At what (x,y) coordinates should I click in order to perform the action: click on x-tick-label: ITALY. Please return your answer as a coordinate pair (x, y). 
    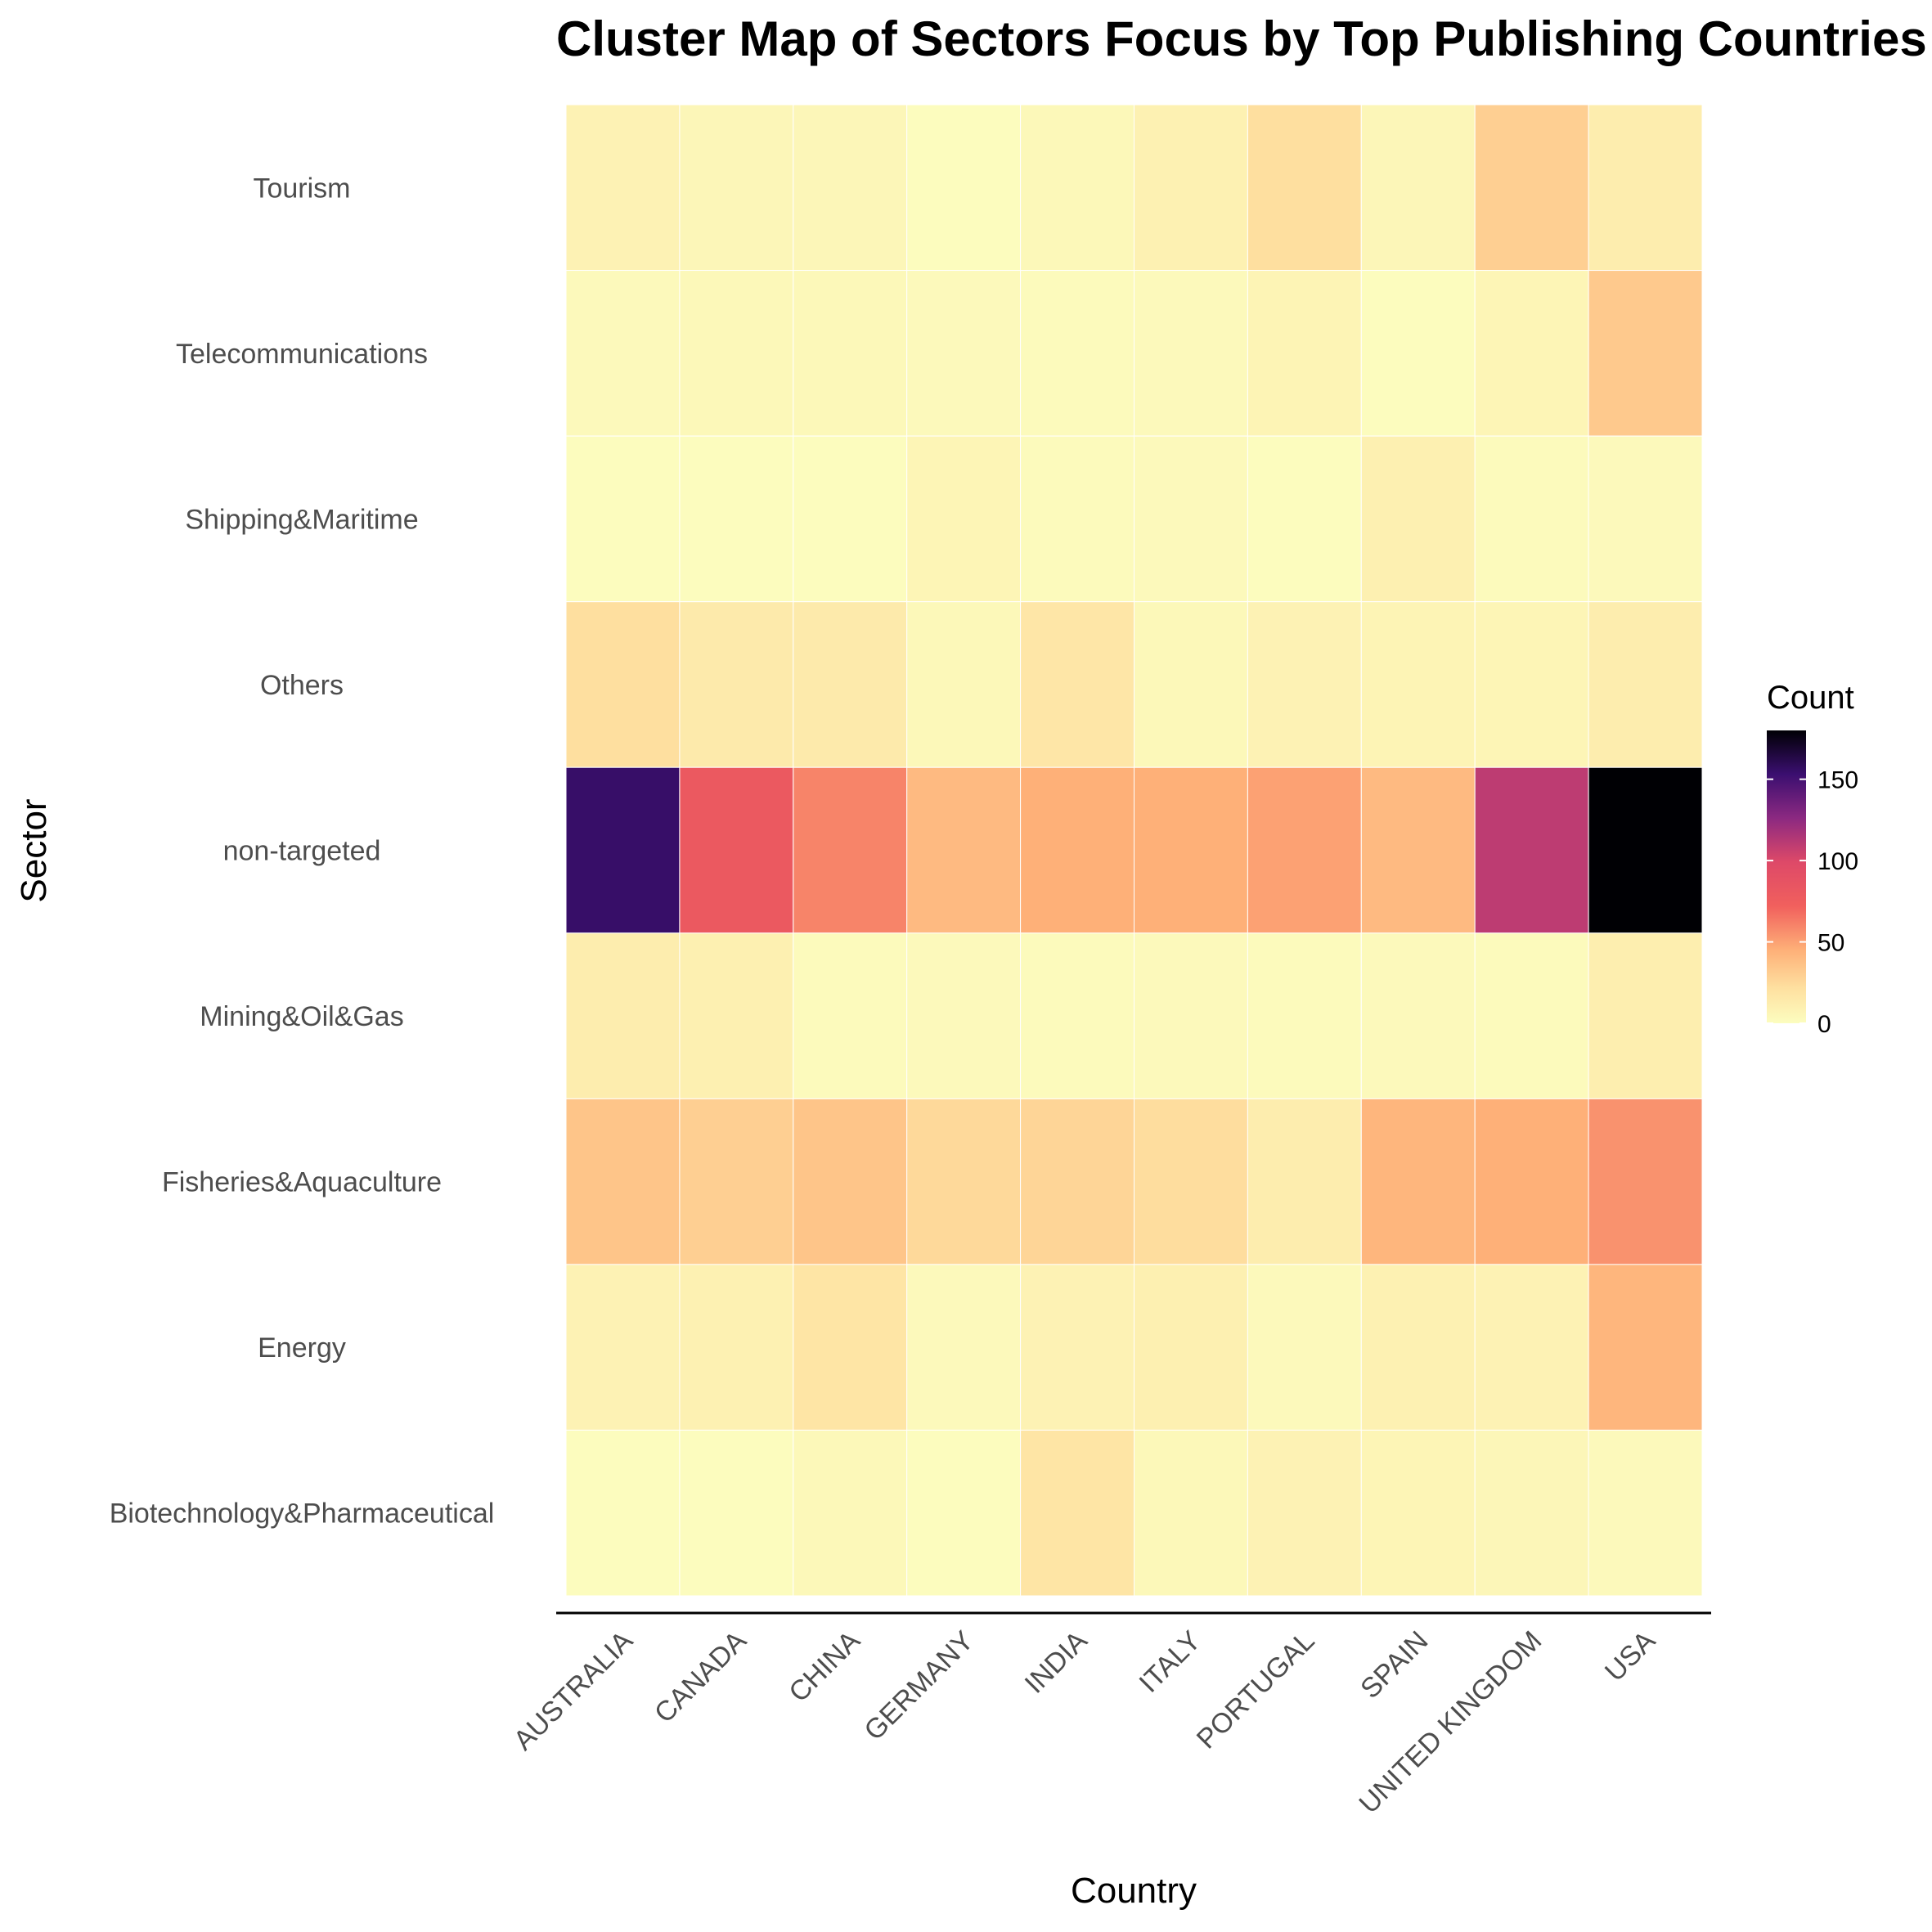
    Looking at the image, I should click on (1169, 1662).